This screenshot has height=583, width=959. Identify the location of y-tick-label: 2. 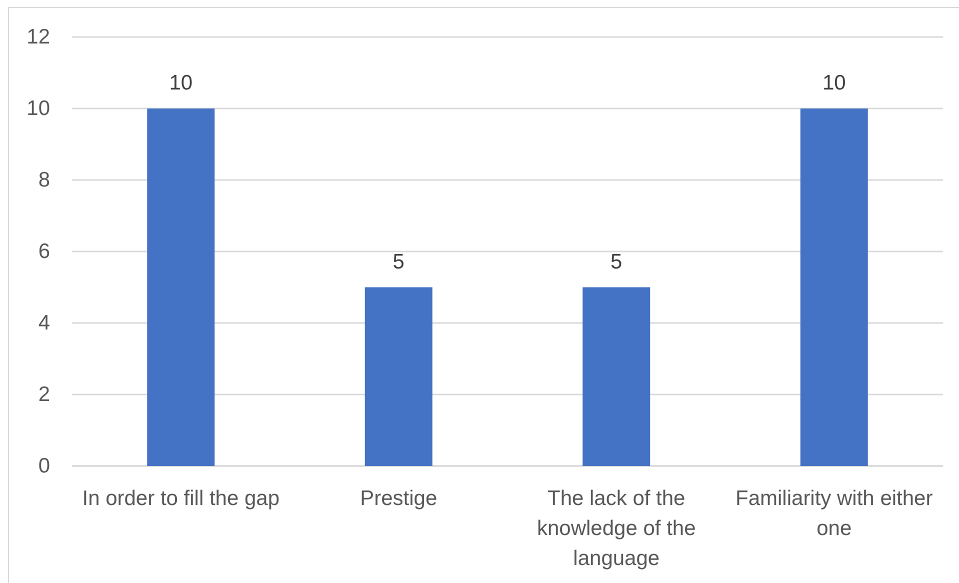
(44, 394).